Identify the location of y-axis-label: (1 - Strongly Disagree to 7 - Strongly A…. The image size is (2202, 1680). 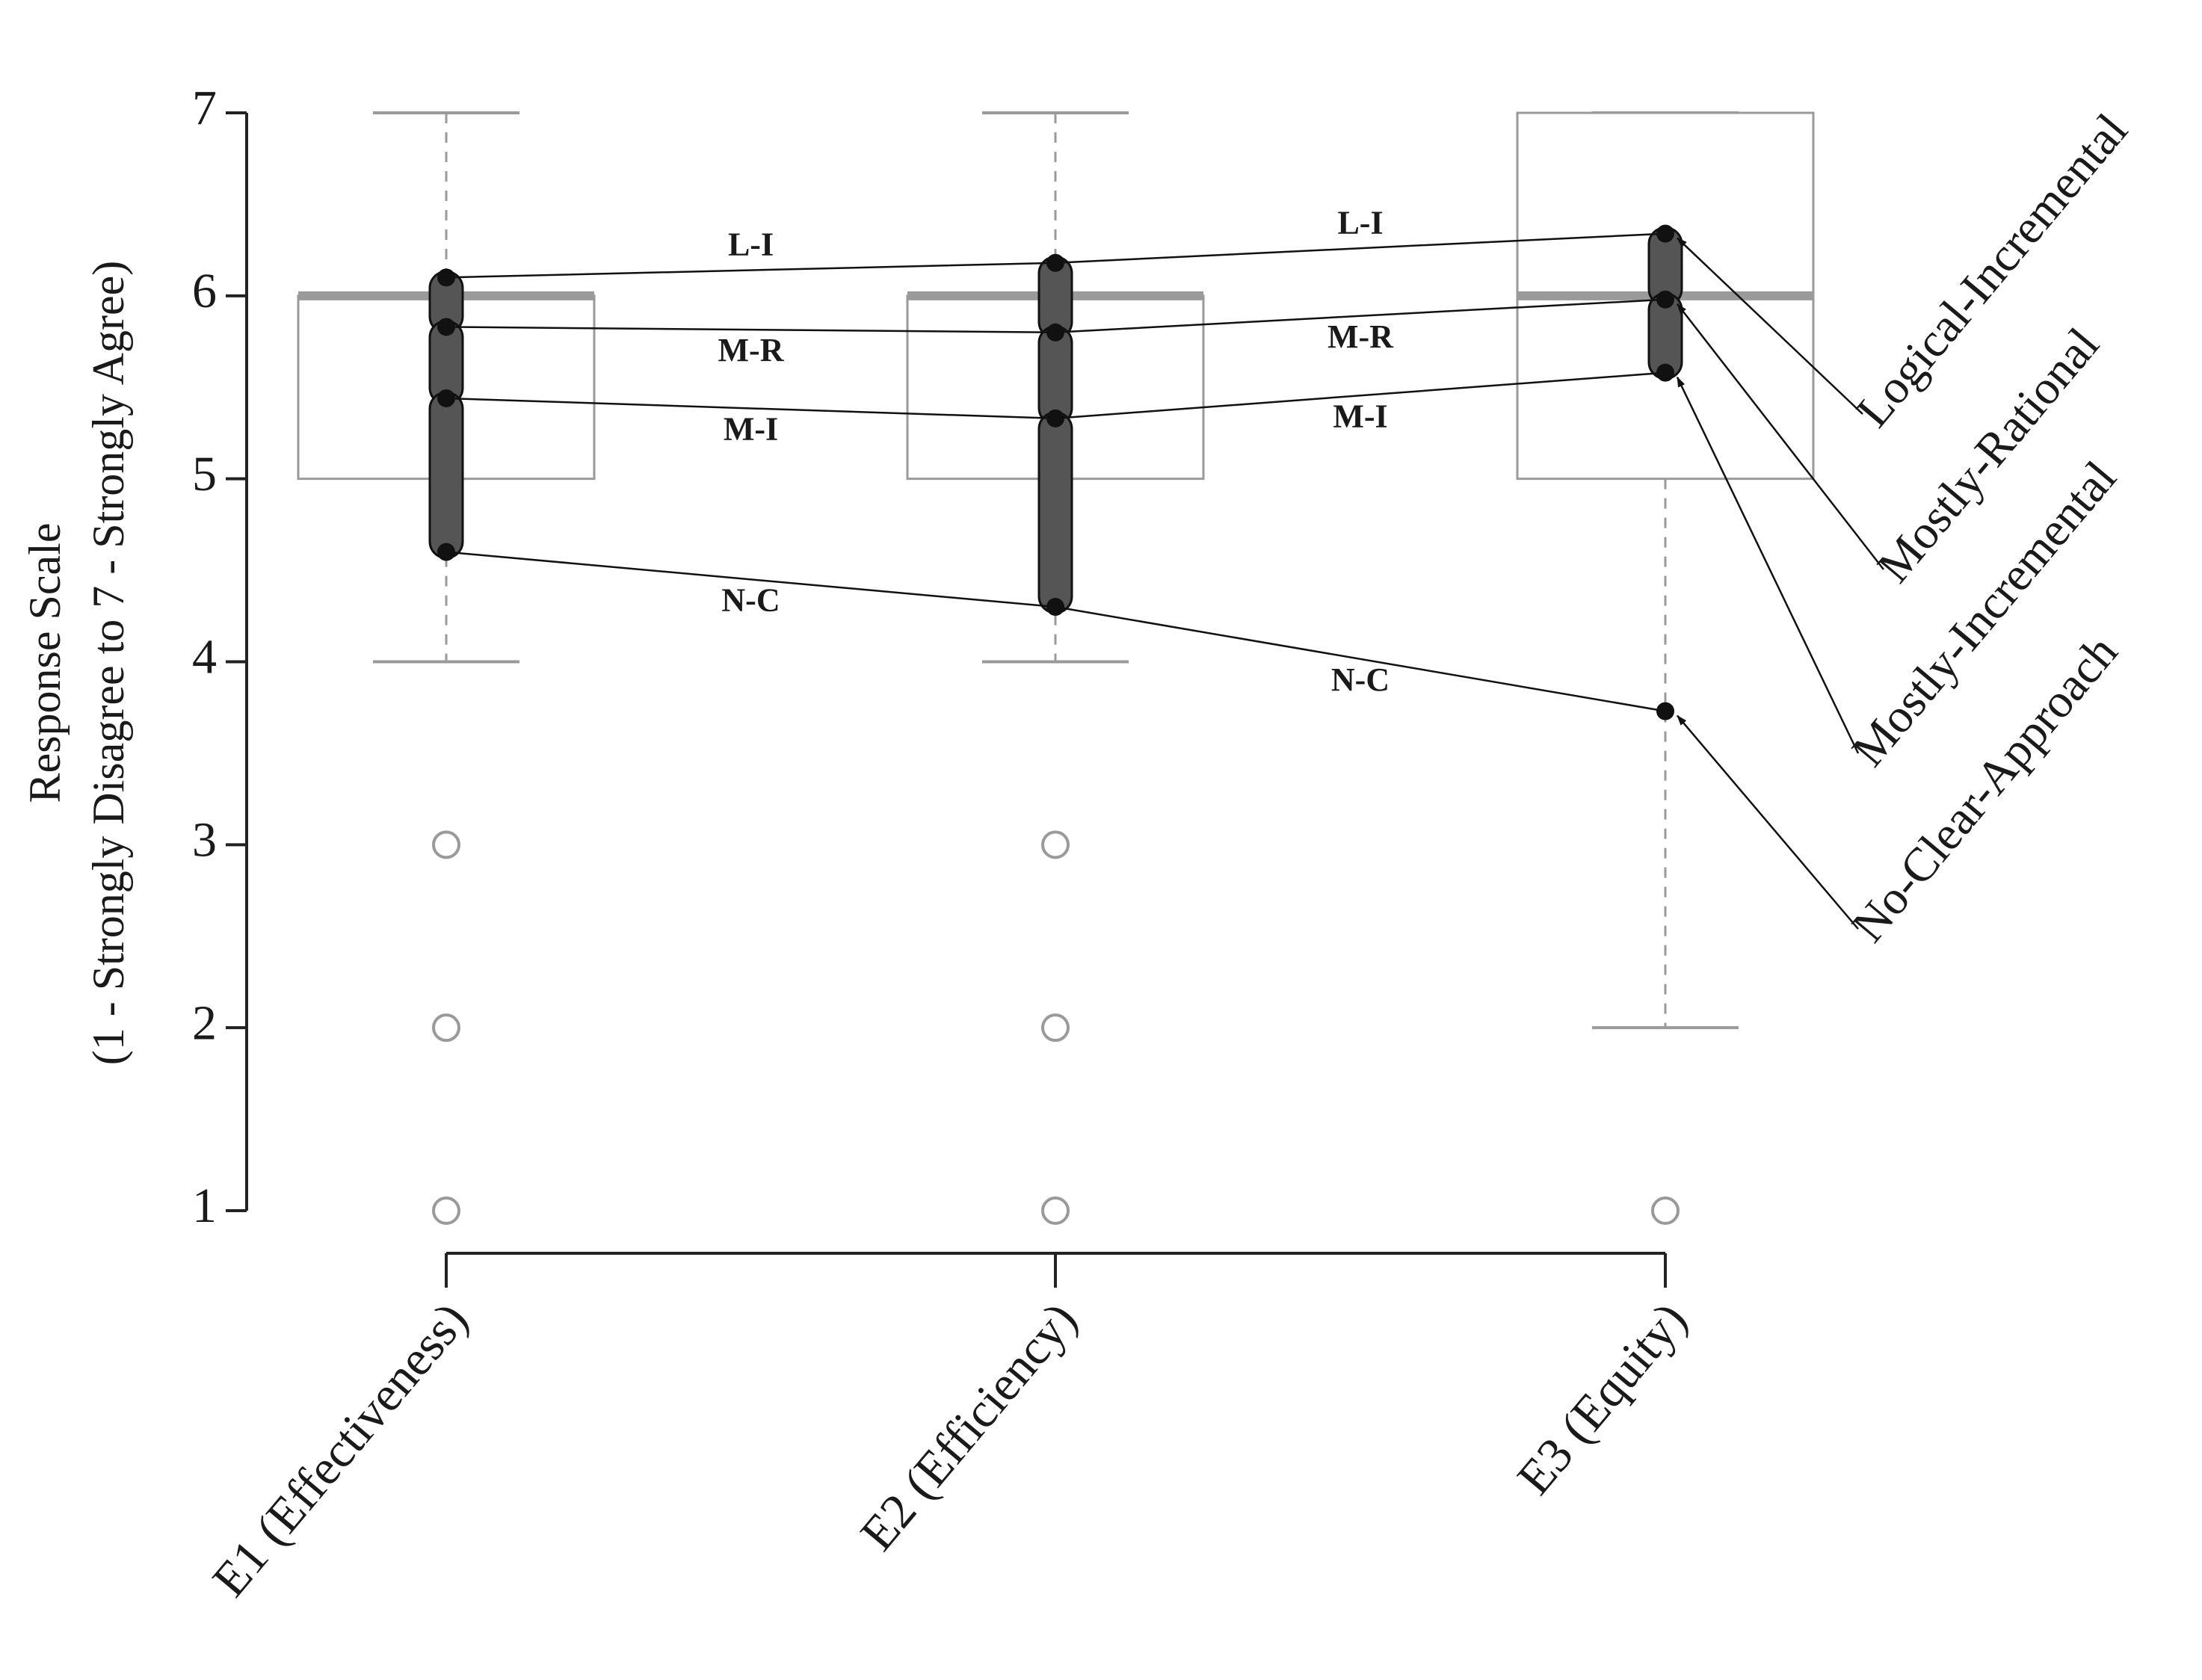
(109, 663).